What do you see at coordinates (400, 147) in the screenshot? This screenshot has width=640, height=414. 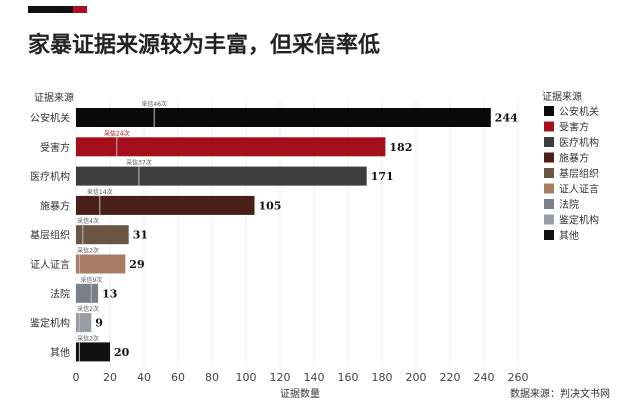 I see `data-label: 182` at bounding box center [400, 147].